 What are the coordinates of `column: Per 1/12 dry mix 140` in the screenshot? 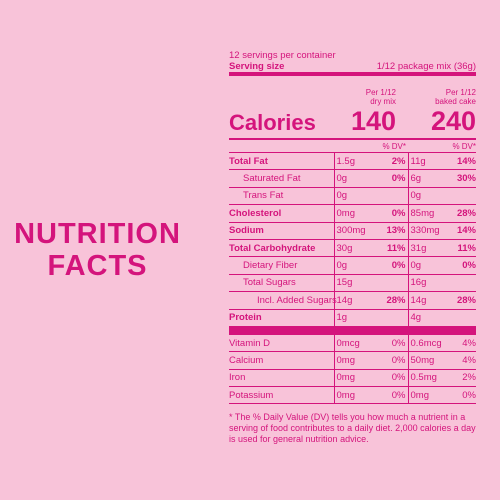 It's located at (374, 112).